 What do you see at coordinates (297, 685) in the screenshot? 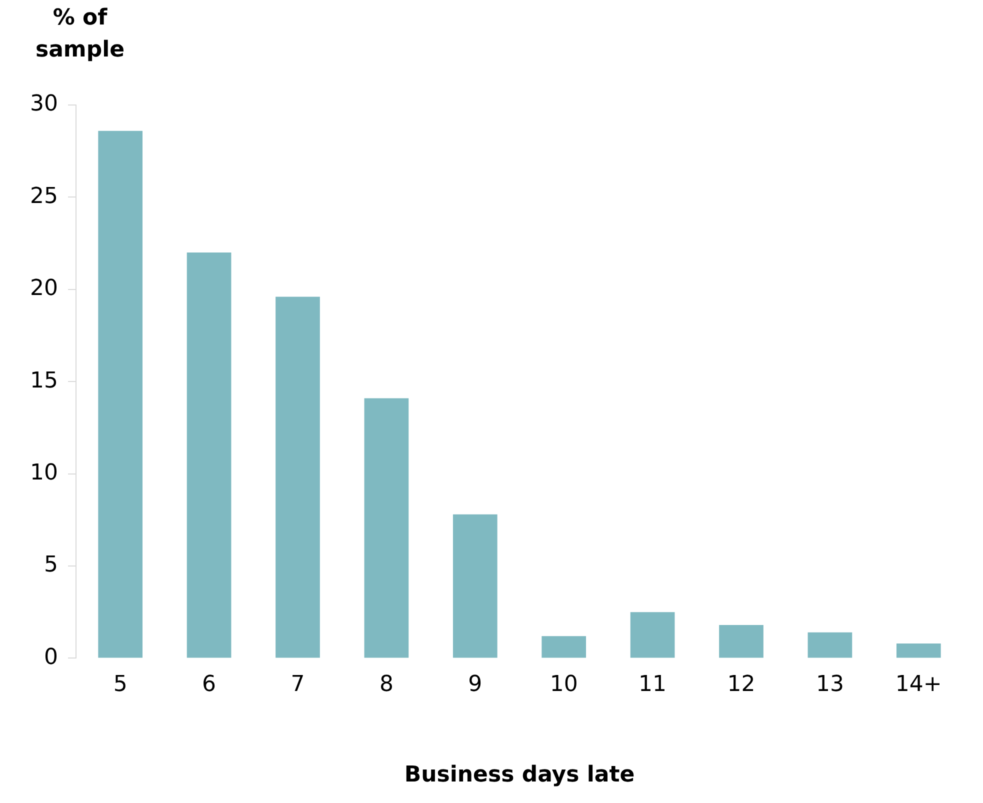
I see `x-tick-label: 7` at bounding box center [297, 685].